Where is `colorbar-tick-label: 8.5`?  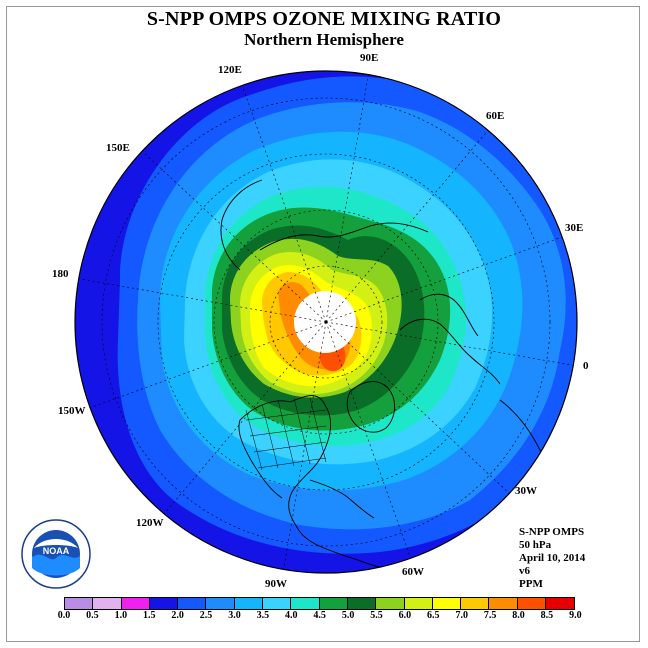
colorbar-tick-label: 8.5 is located at coordinates (547, 615).